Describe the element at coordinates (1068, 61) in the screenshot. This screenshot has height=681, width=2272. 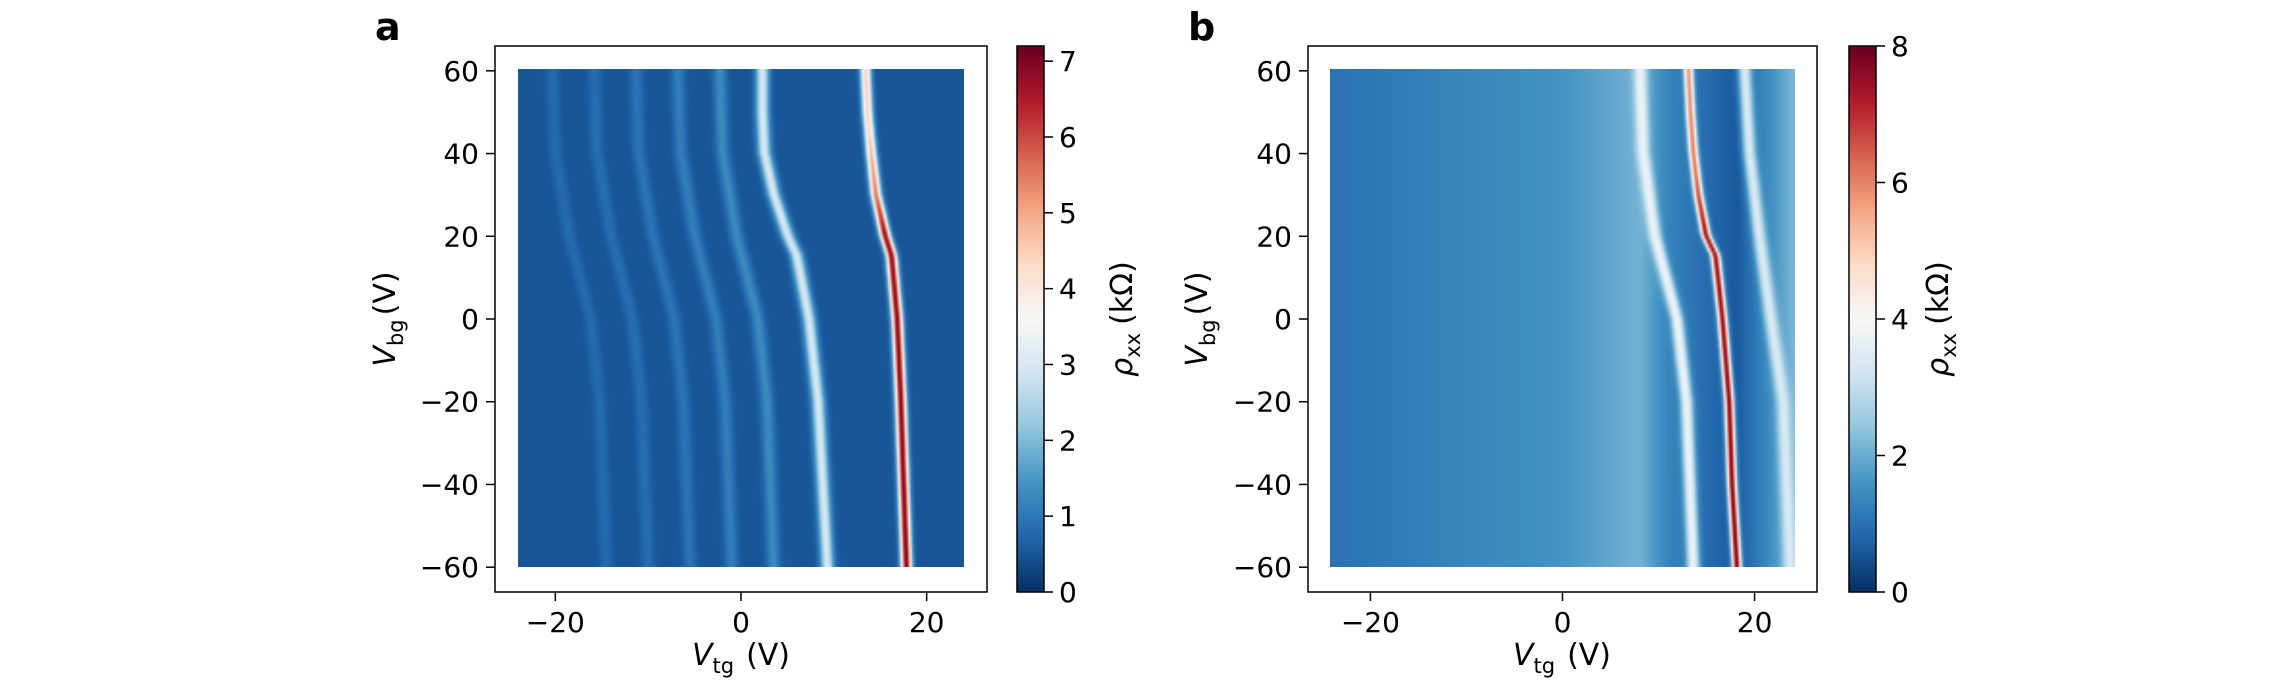
I see `colorbar-tick-label: 7` at that location.